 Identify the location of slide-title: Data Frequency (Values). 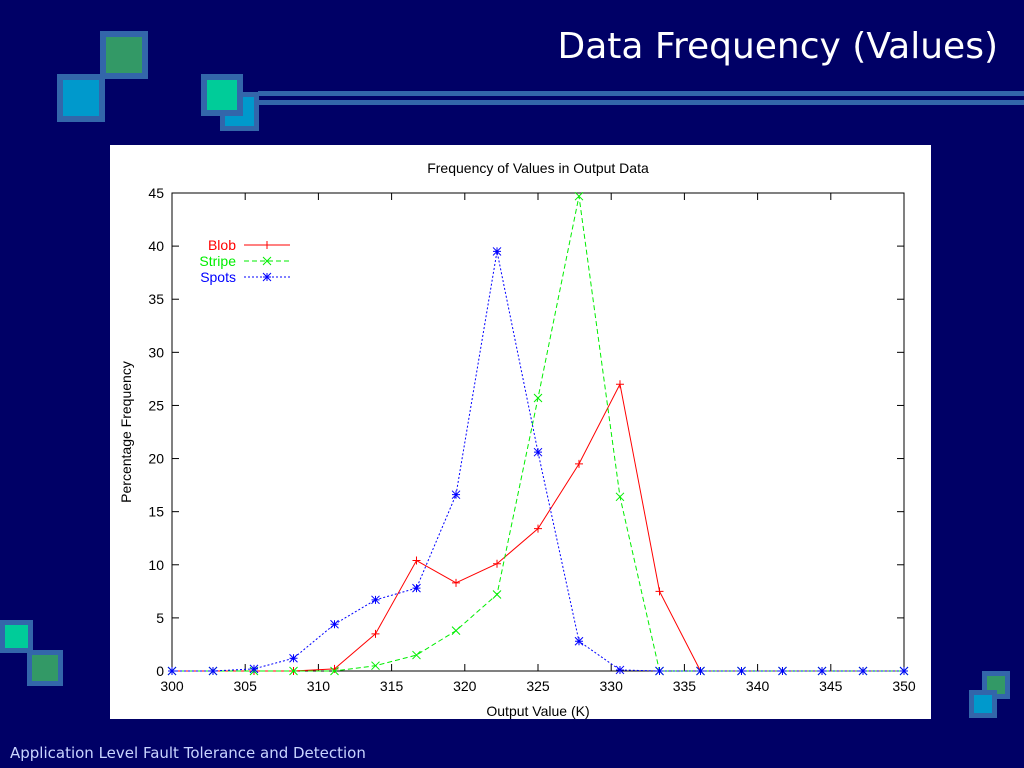
(777, 46).